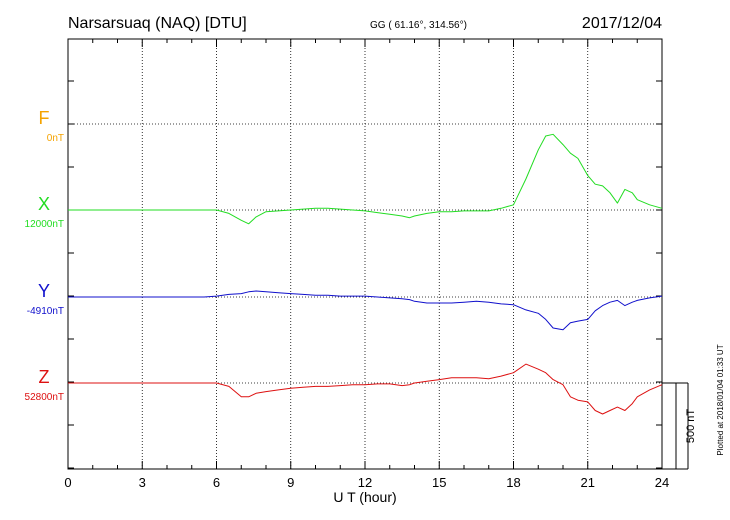 The image size is (730, 520). What do you see at coordinates (622, 23) in the screenshot?
I see `date-label: 2017/12/04` at bounding box center [622, 23].